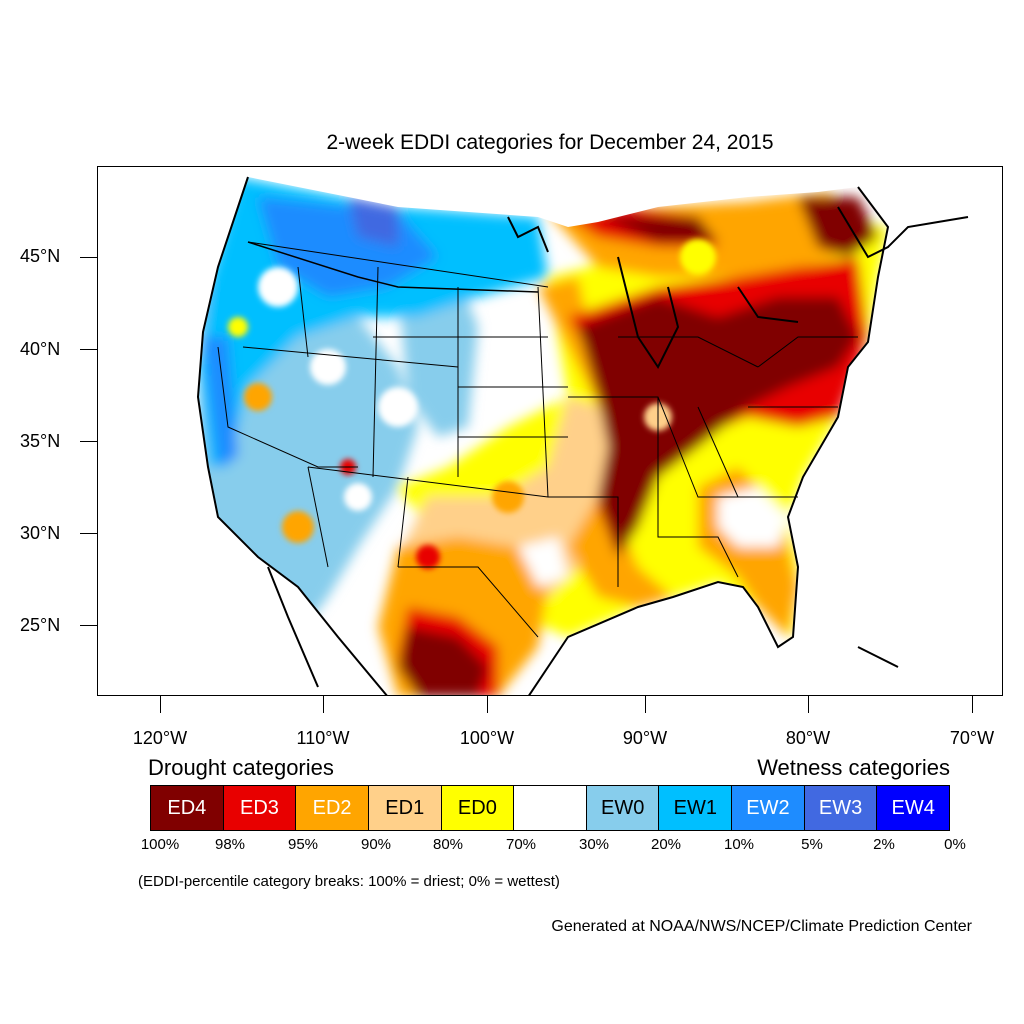 The image size is (1024, 1024). Describe the element at coordinates (230, 844) in the screenshot. I see `percentile-label: 98%` at that location.